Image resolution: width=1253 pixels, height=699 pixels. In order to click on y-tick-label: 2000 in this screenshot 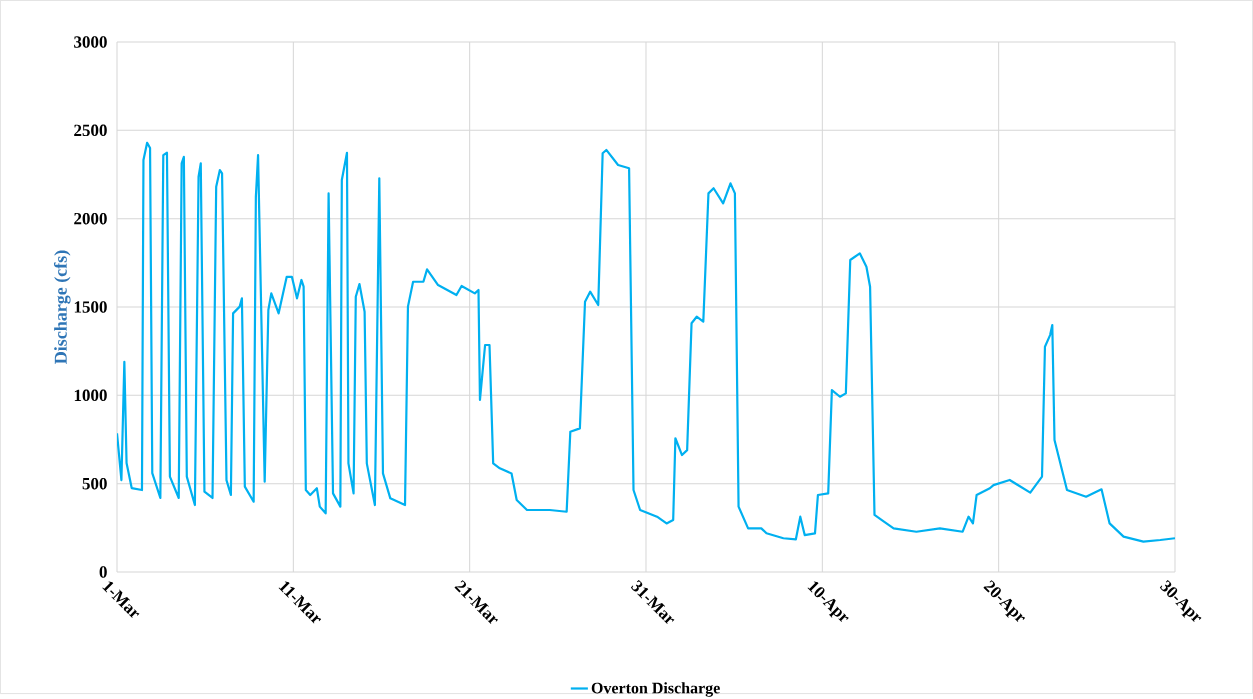, I will do `click(90, 219)`.